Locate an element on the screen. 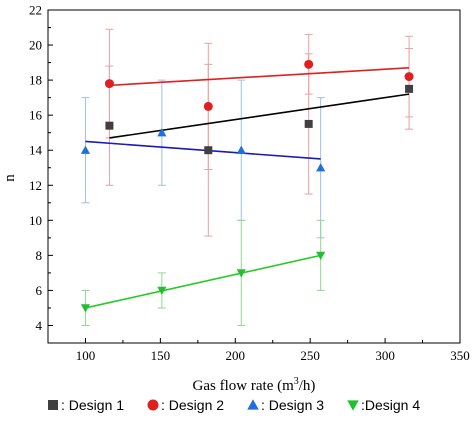  legend: : Design 1 : Design 2 : Design 3 :Design 4 is located at coordinates (234, 405).